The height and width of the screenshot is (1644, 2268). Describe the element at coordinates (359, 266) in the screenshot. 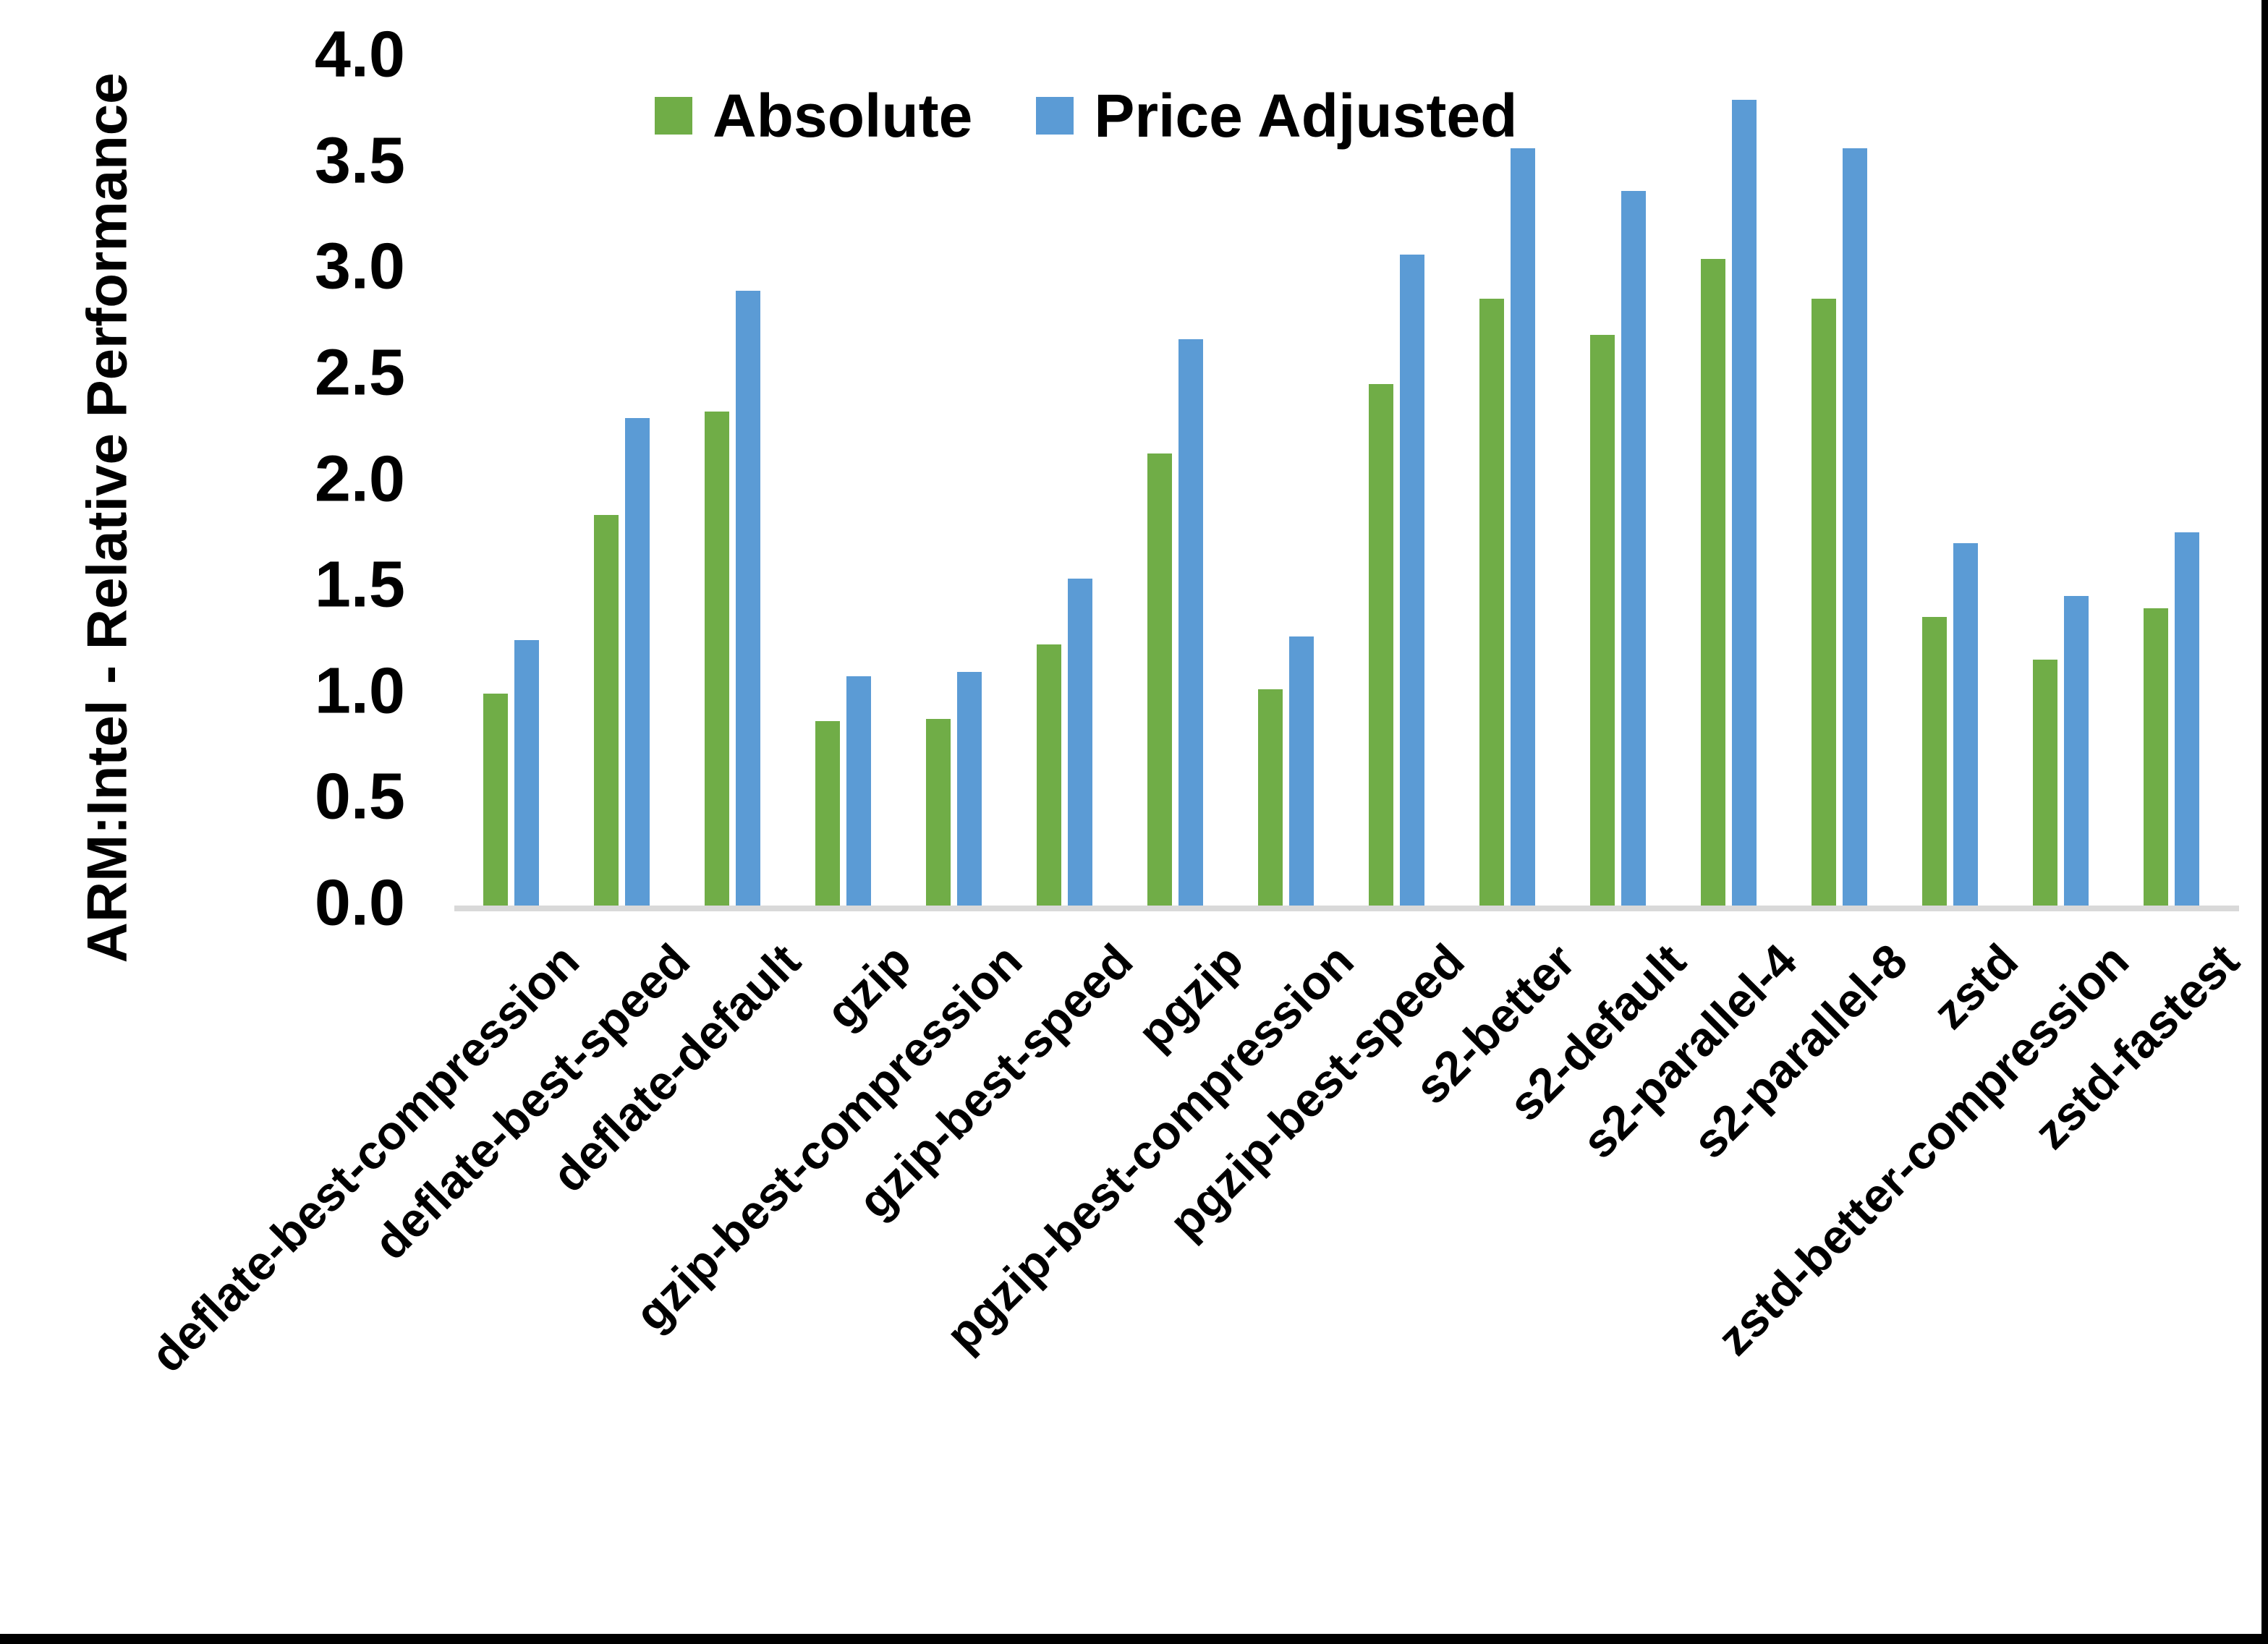

I see `y-tick-label-3.0: 3.0` at that location.